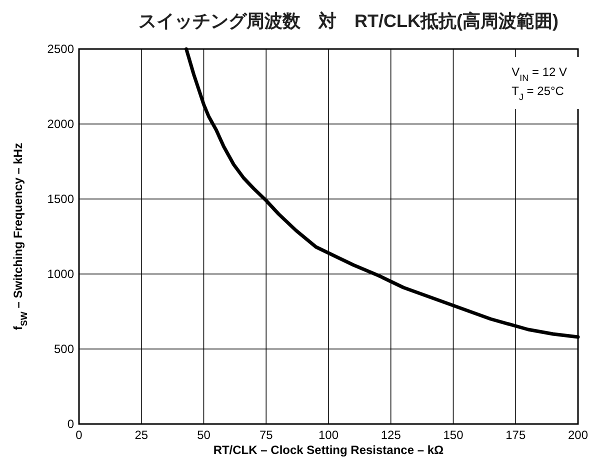  Describe the element at coordinates (516, 435) in the screenshot. I see `x-tick-label: 175` at that location.